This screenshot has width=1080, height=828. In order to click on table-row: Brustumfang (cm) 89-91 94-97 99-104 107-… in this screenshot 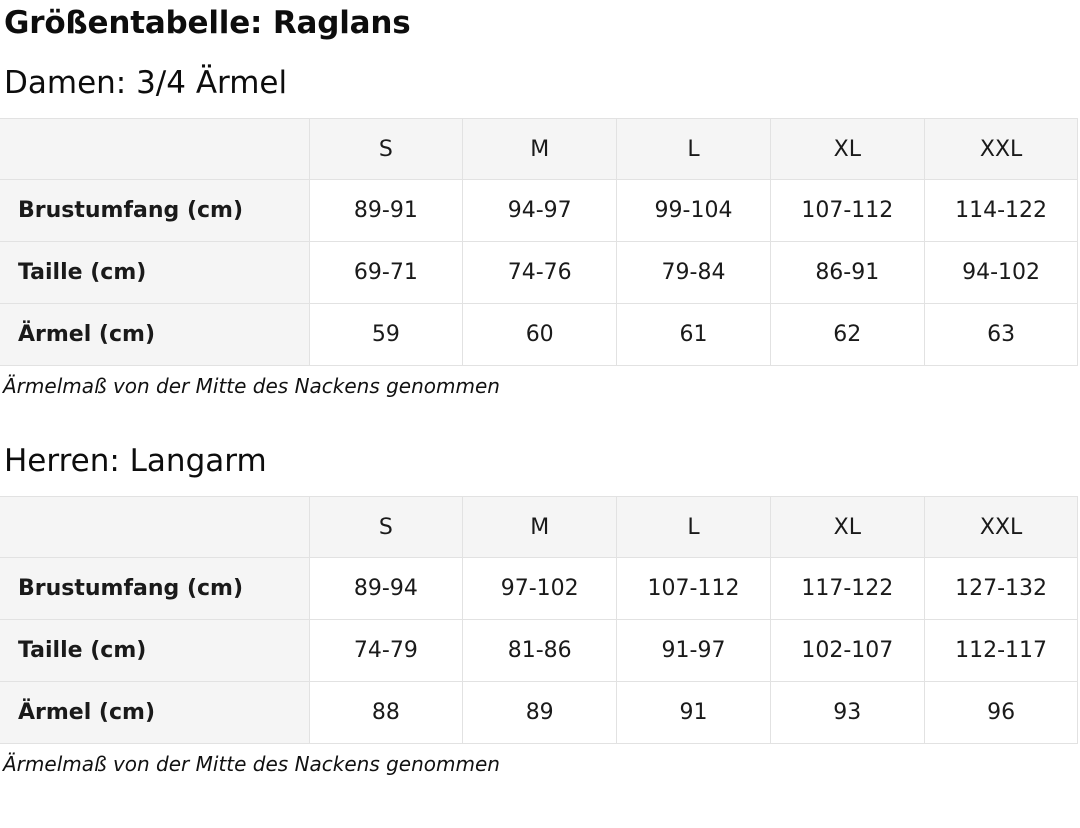, I will do `click(539, 211)`.